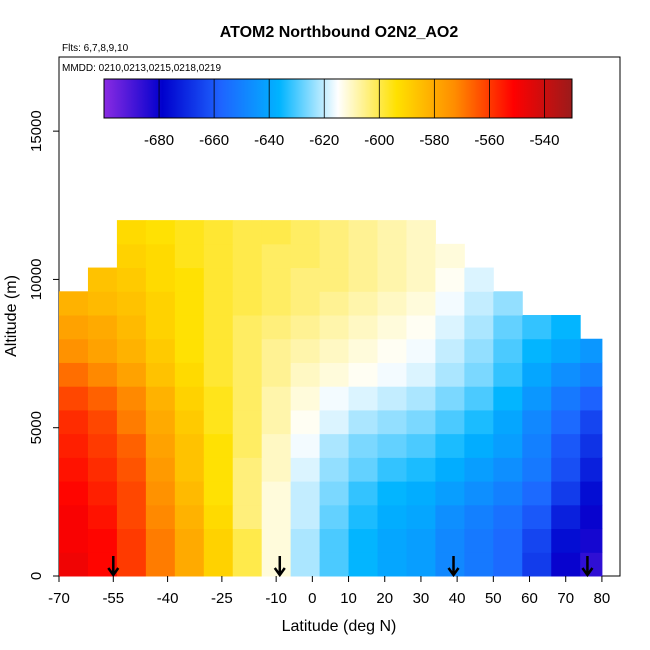 The height and width of the screenshot is (650, 650). What do you see at coordinates (587, 567) in the screenshot?
I see `profile-arrow` at bounding box center [587, 567].